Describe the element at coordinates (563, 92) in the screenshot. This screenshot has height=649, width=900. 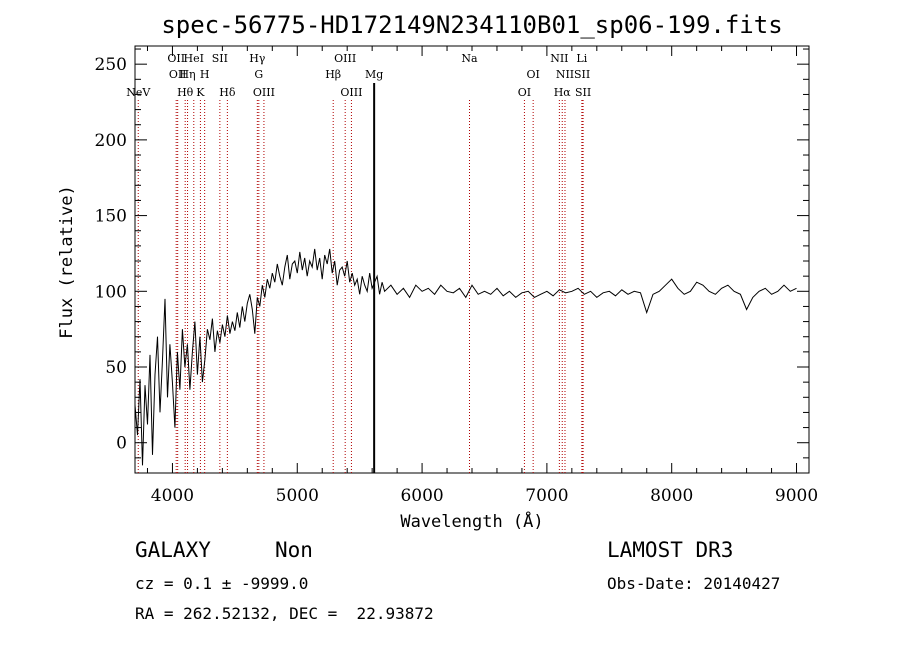
I see `line-label: Hα` at that location.